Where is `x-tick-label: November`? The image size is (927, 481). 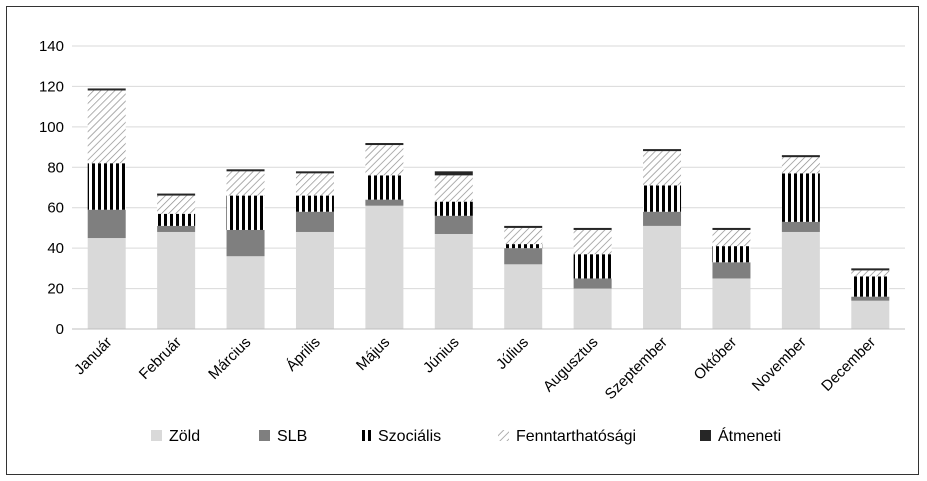
x-tick-label: November is located at coordinates (779, 364).